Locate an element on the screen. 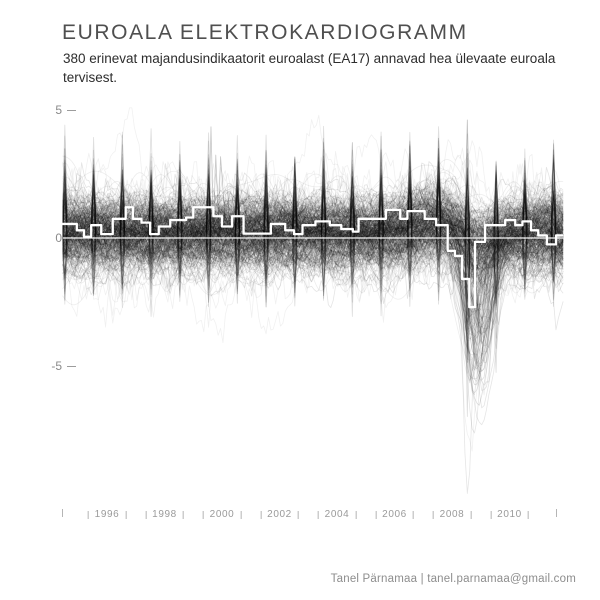 The height and width of the screenshot is (600, 600). x-axis-year-label: 1998 is located at coordinates (164, 514).